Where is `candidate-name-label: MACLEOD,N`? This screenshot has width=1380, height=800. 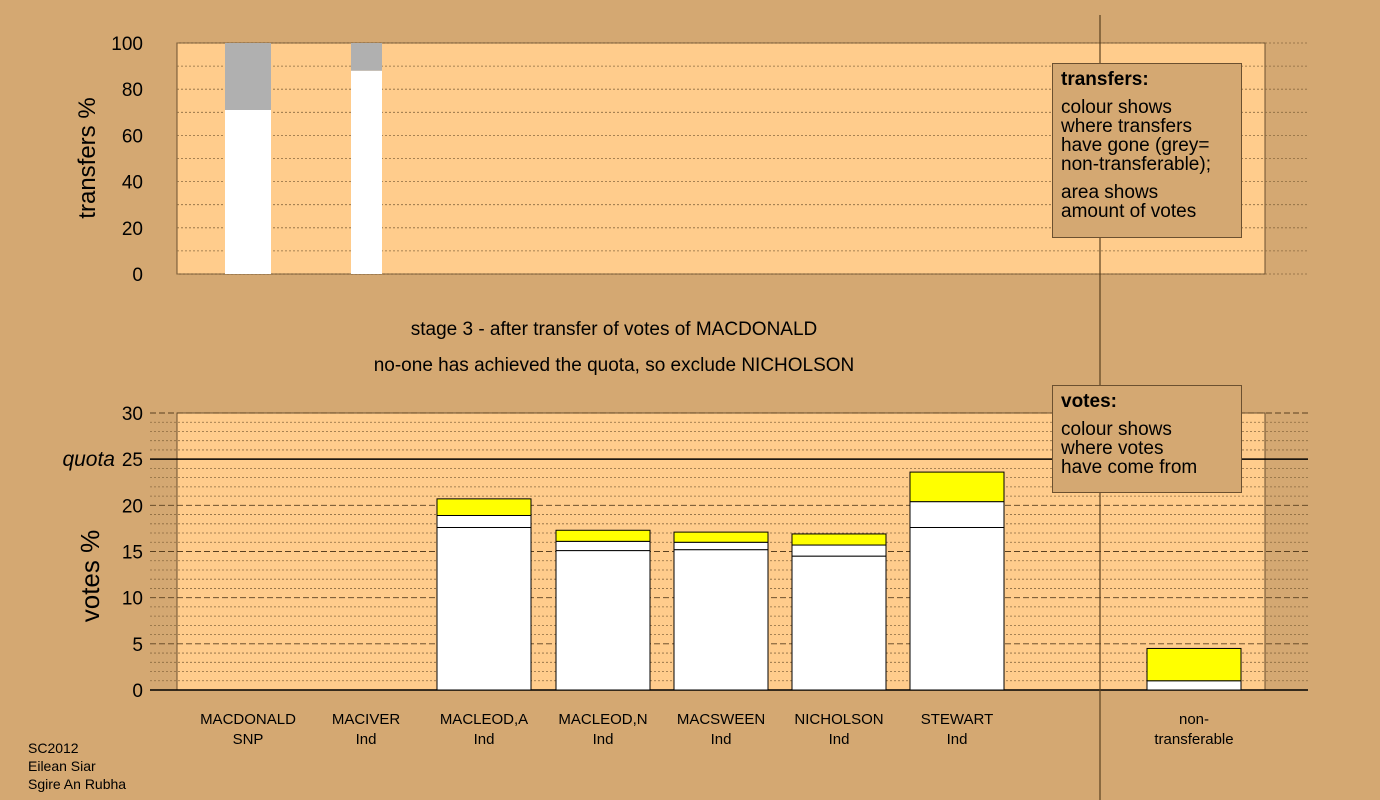 candidate-name-label: MACLEOD,N is located at coordinates (602, 719).